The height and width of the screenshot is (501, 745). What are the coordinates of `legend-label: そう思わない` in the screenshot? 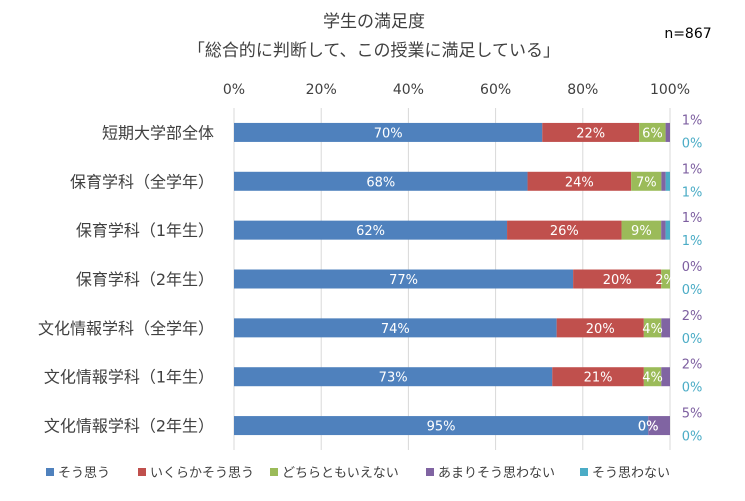 It's located at (631, 473).